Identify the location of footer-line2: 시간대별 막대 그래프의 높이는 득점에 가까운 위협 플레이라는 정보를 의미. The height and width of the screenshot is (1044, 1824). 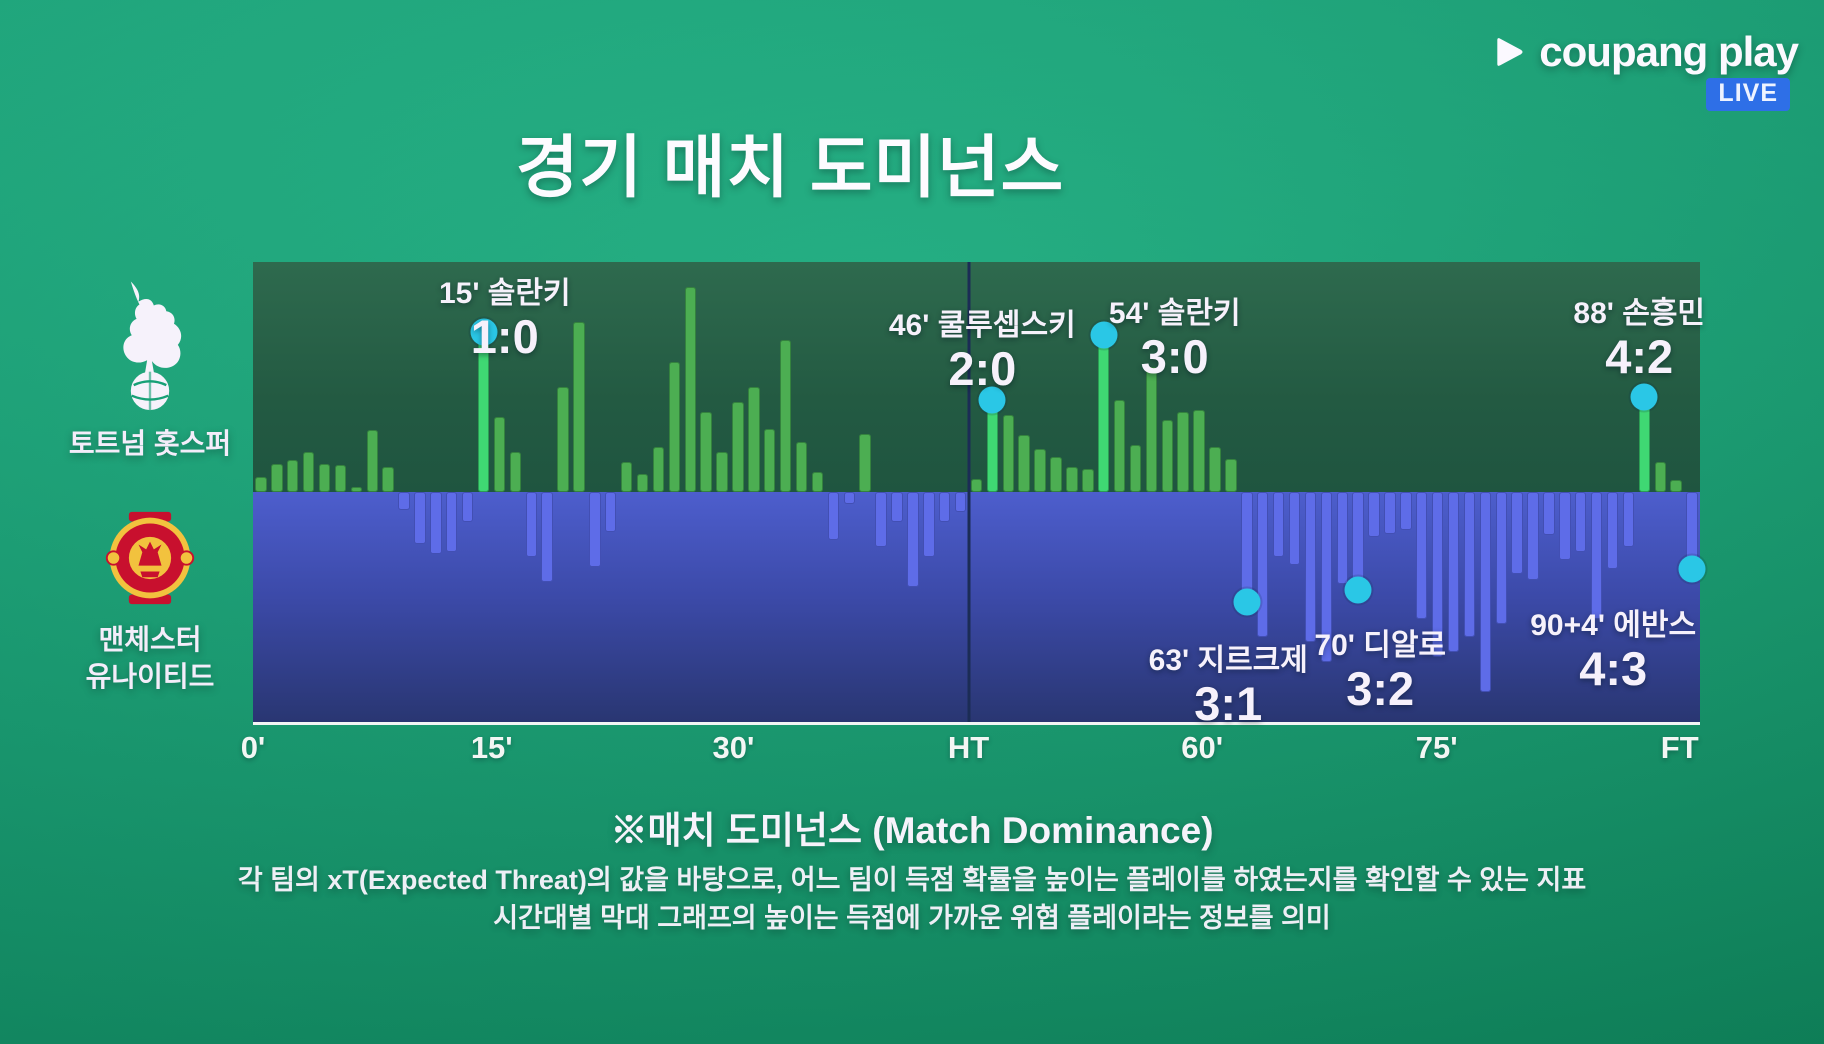
(912, 918).